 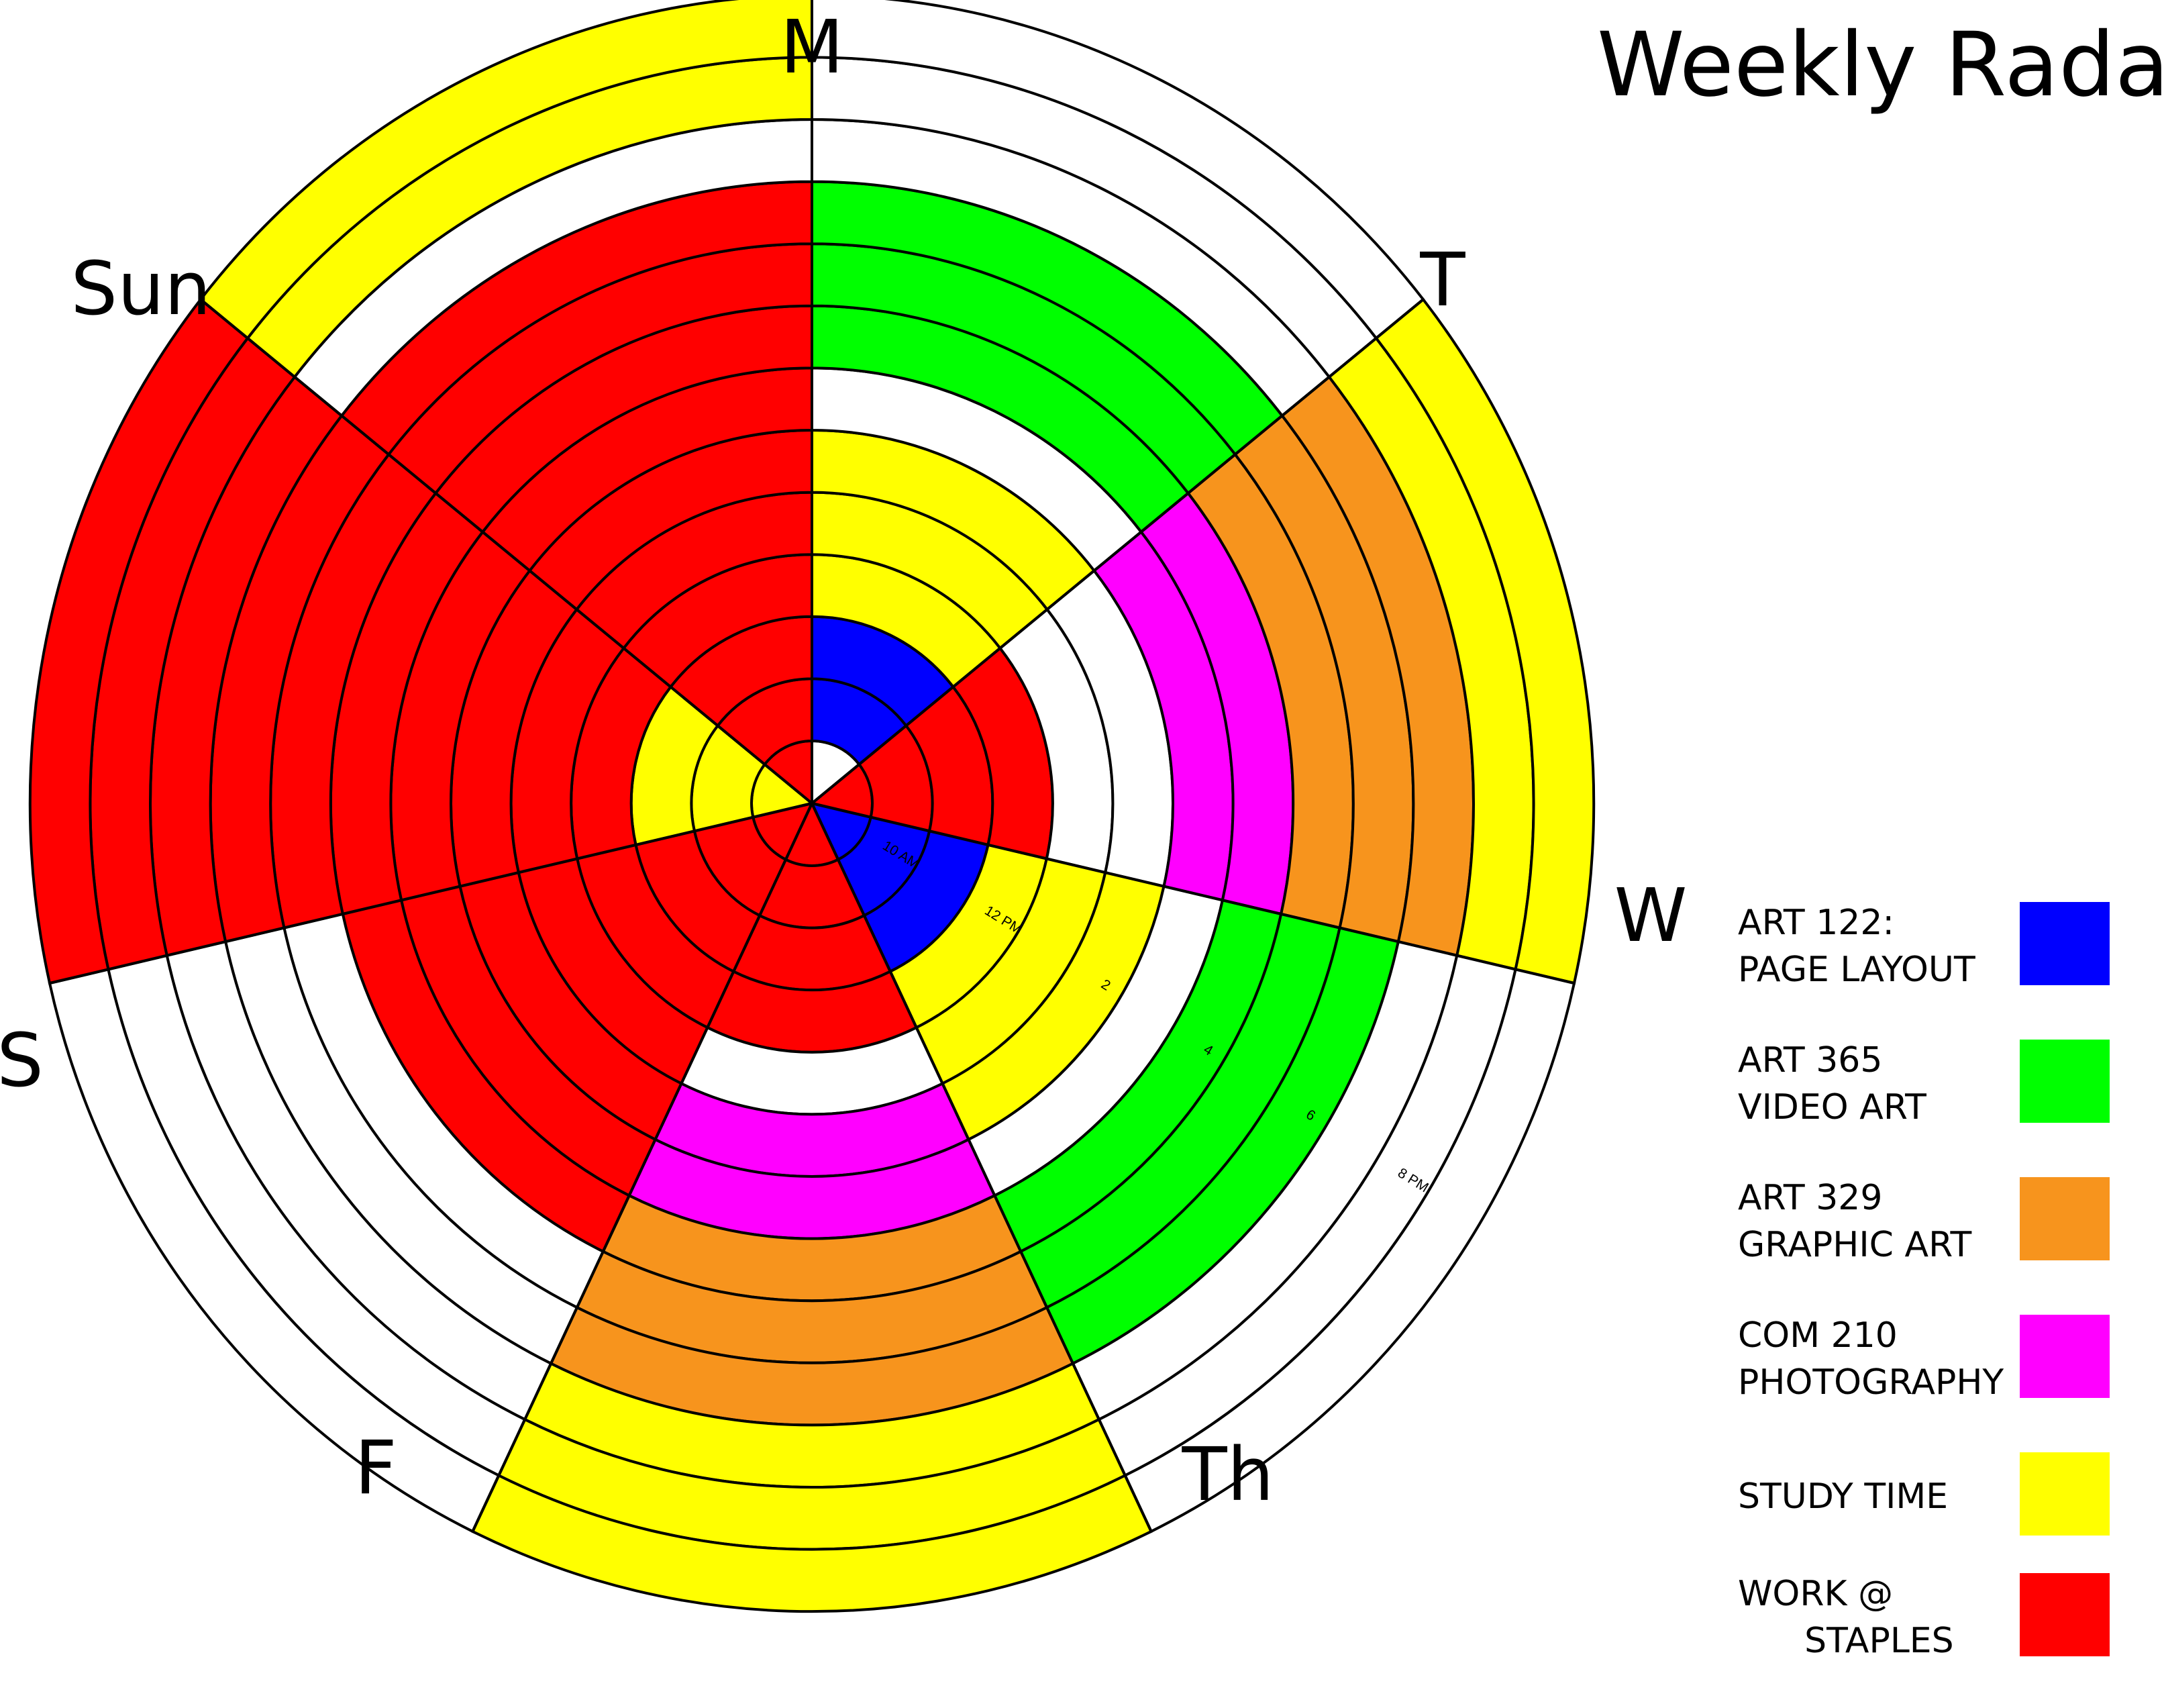 What do you see at coordinates (506, 551) in the screenshot?
I see `spoke-sun` at bounding box center [506, 551].